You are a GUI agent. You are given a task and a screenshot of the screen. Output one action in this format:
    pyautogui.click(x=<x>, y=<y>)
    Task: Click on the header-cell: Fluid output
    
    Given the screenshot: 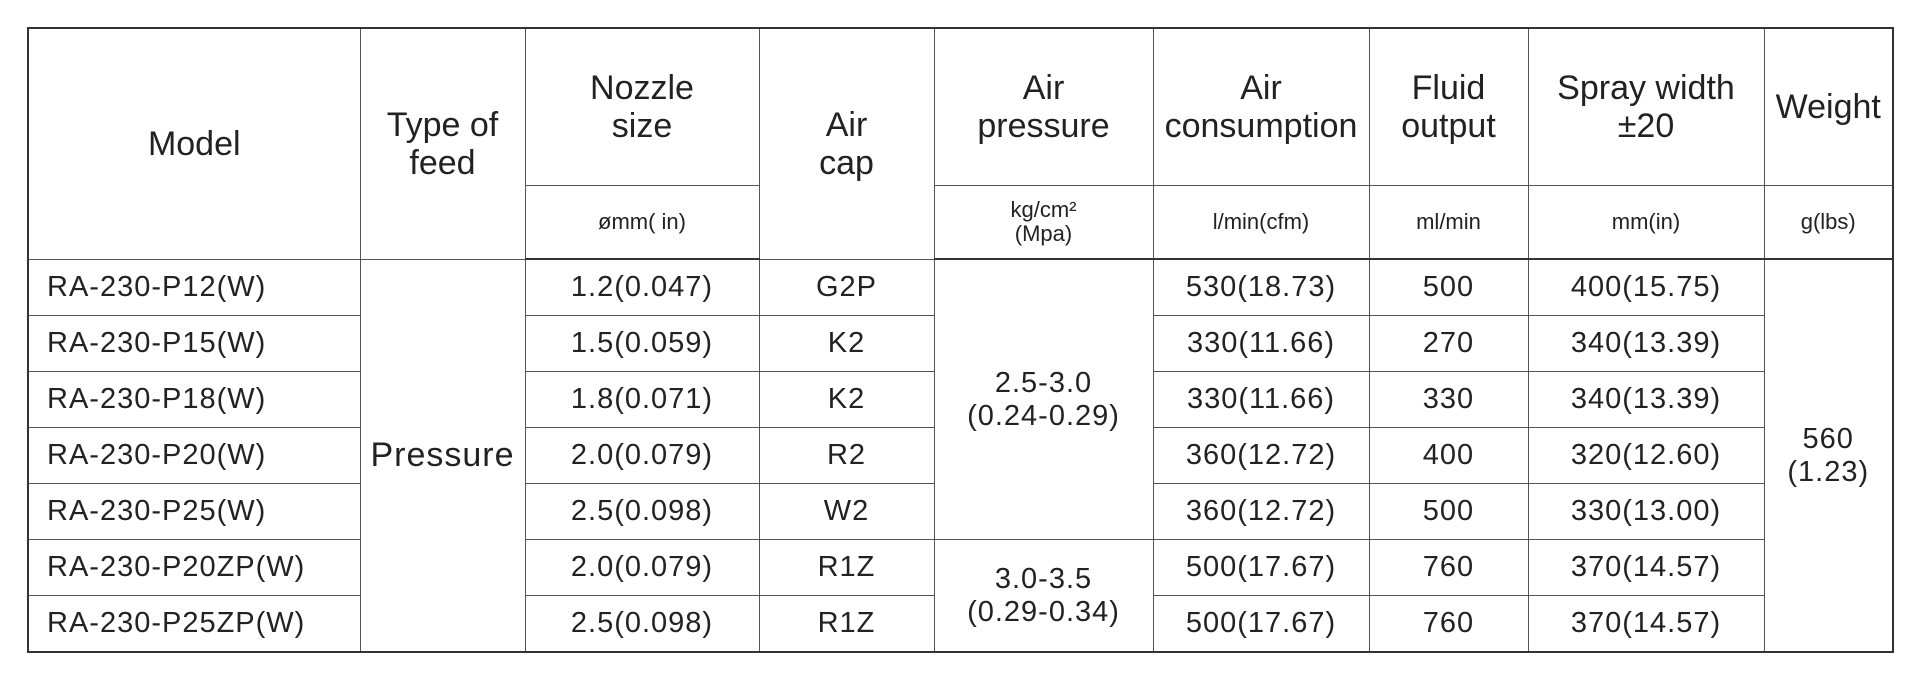 What is the action you would take?
    pyautogui.click(x=1448, y=106)
    